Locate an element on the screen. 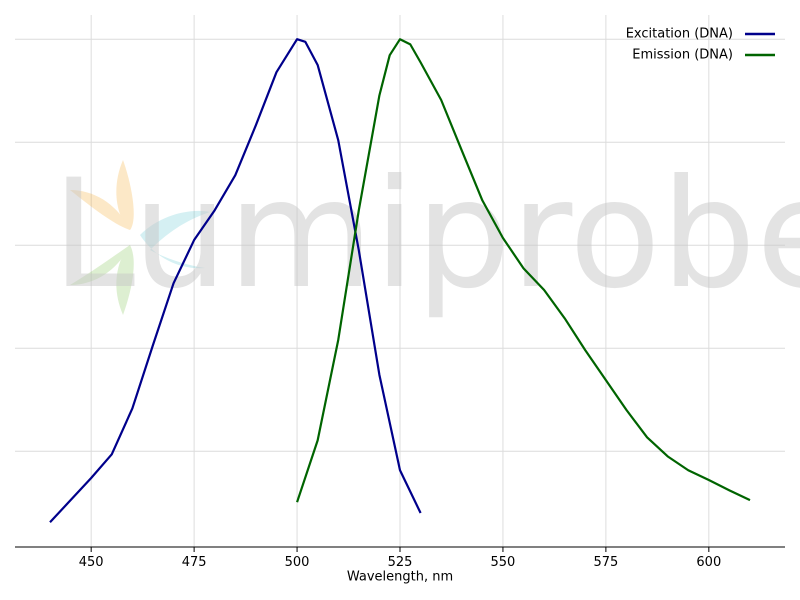 The width and height of the screenshot is (800, 600). x-tick-label: 500 is located at coordinates (297, 562).